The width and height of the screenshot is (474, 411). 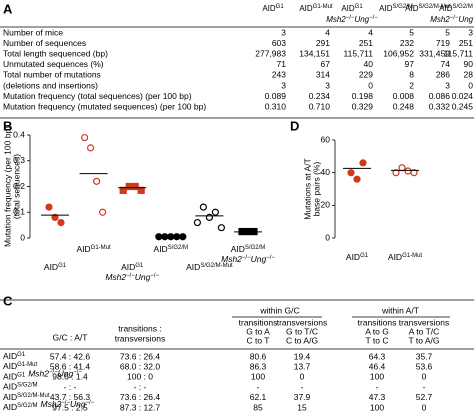 I want to click on cell: 37.9, so click(x=302, y=397).